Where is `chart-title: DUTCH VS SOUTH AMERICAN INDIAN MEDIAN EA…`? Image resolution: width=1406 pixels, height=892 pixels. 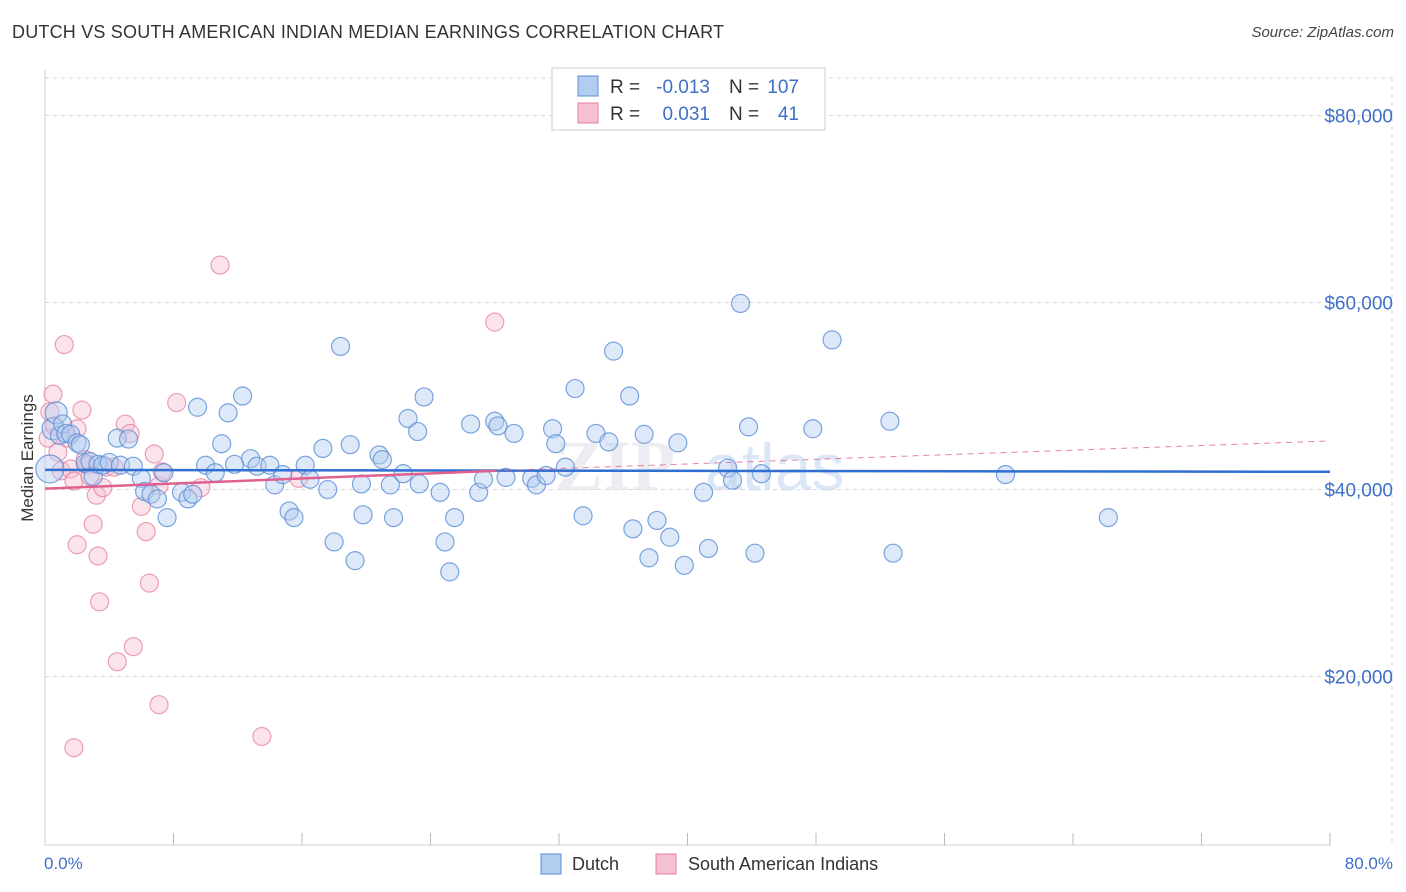
chart-title: DUTCH VS SOUTH AMERICAN INDIAN MEDIAN EA… is located at coordinates (368, 32).